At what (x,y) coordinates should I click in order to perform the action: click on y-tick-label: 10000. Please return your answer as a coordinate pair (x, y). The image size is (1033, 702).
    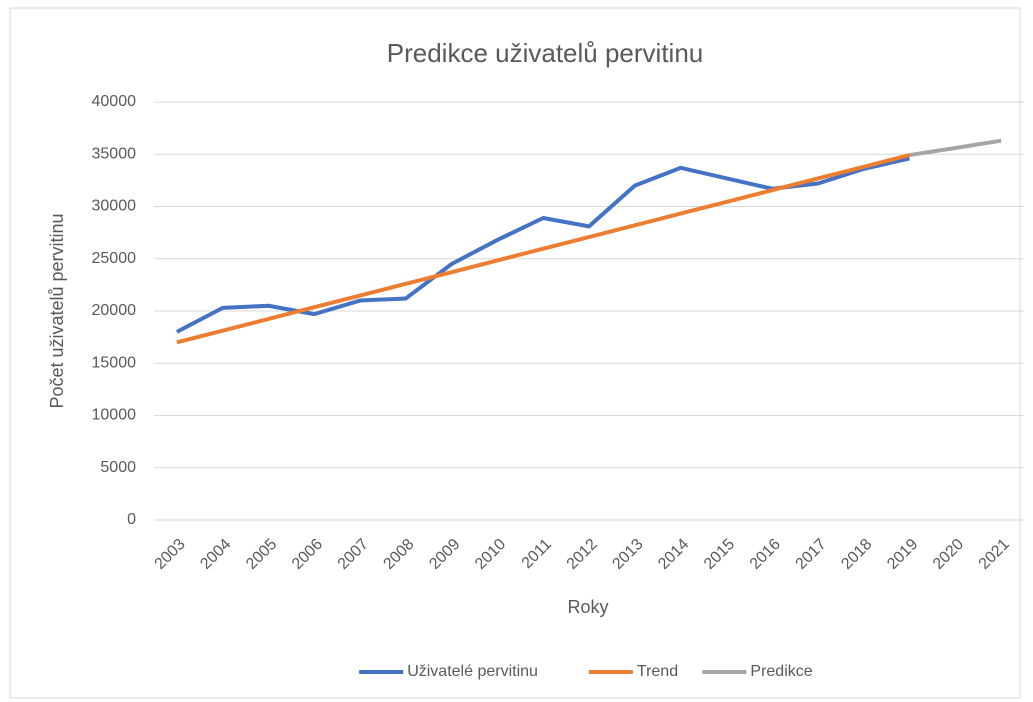
    Looking at the image, I should click on (114, 415).